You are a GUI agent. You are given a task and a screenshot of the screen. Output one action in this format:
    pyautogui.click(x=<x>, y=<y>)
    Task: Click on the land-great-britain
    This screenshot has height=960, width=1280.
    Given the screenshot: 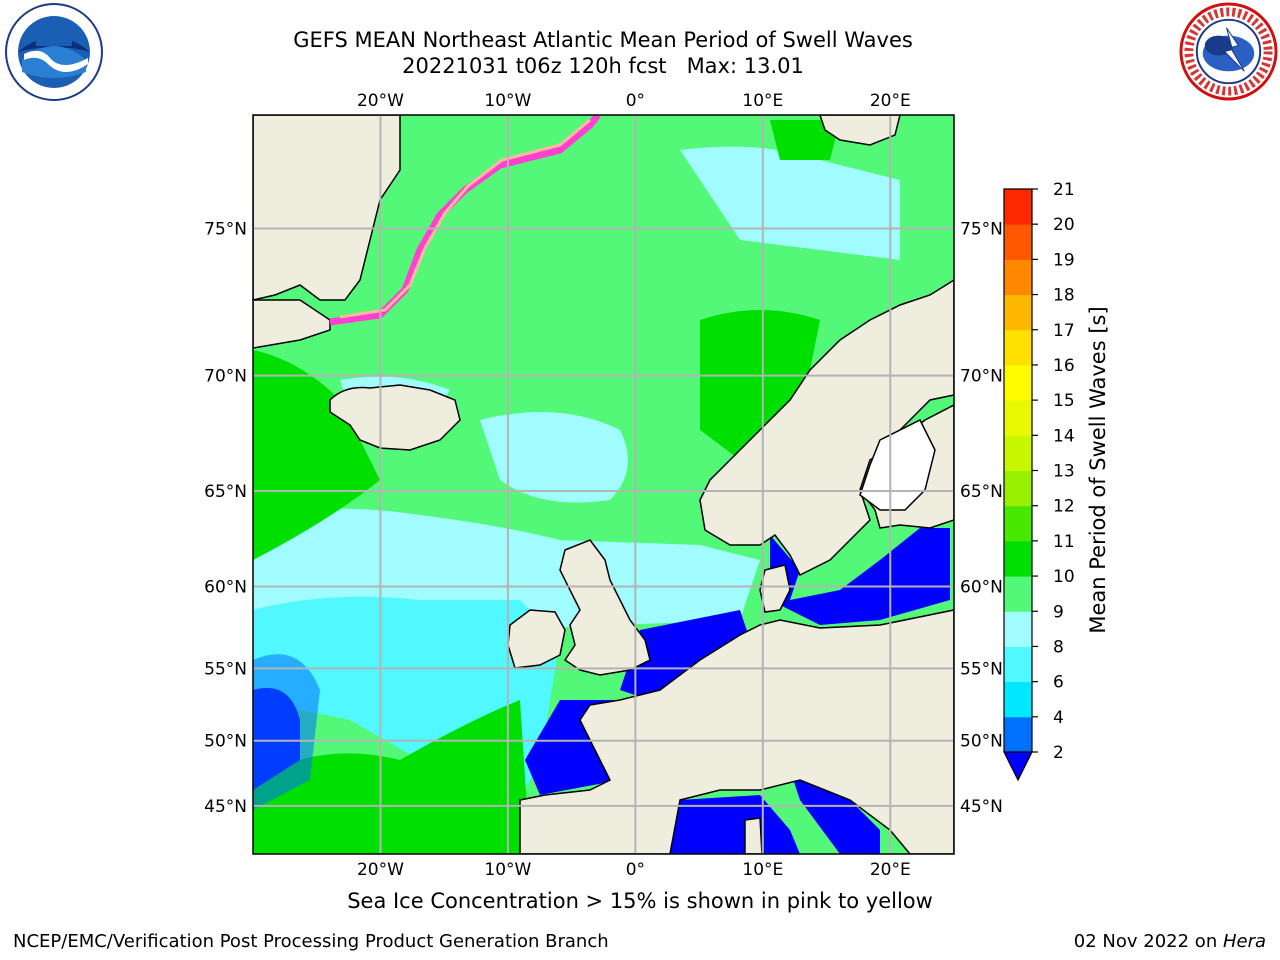 What is the action you would take?
    pyautogui.click(x=605, y=607)
    